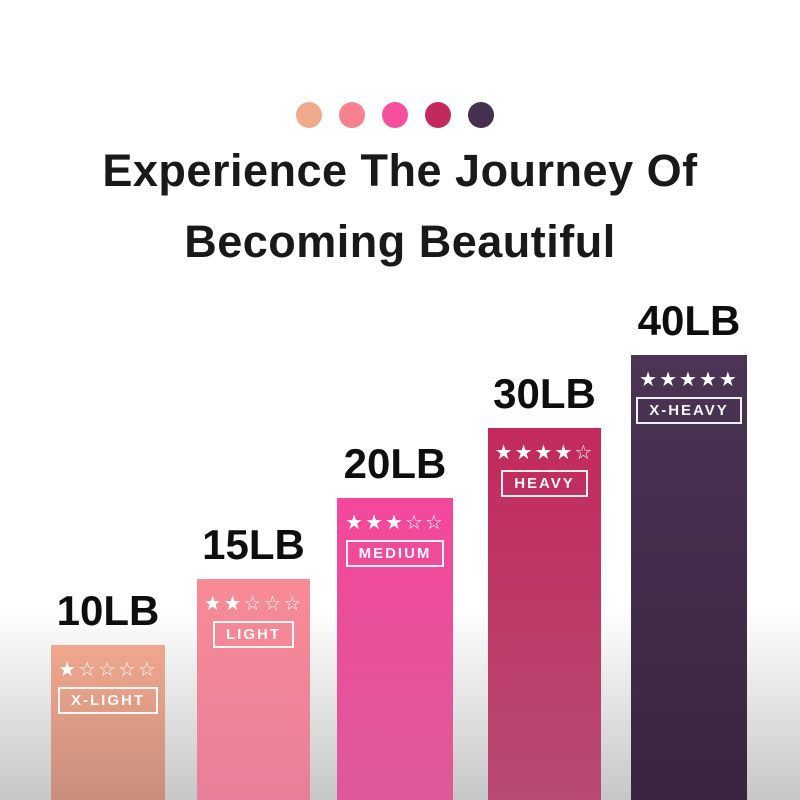 This screenshot has width=800, height=800. What do you see at coordinates (253, 544) in the screenshot?
I see `weight-label-15lb: 15LB` at bounding box center [253, 544].